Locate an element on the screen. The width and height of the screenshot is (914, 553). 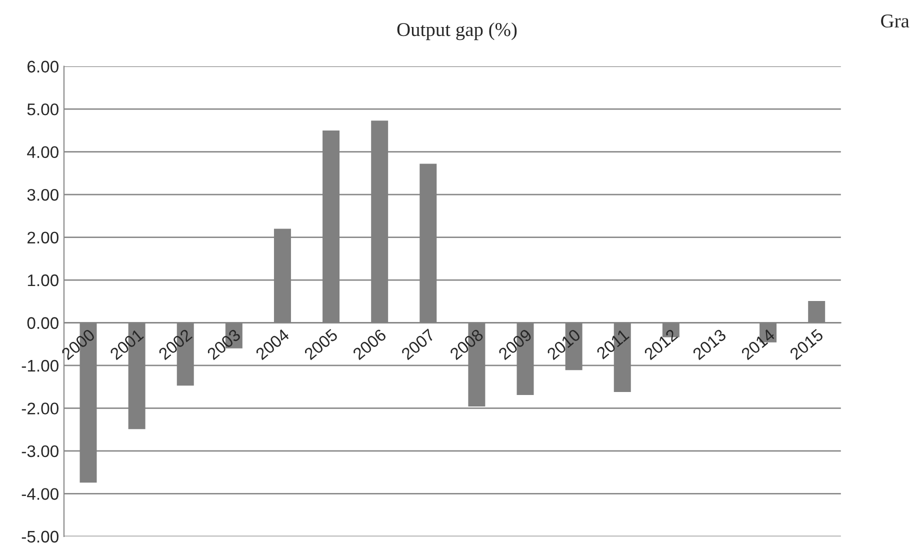
chart-title: Output gap (%) is located at coordinates (457, 31).